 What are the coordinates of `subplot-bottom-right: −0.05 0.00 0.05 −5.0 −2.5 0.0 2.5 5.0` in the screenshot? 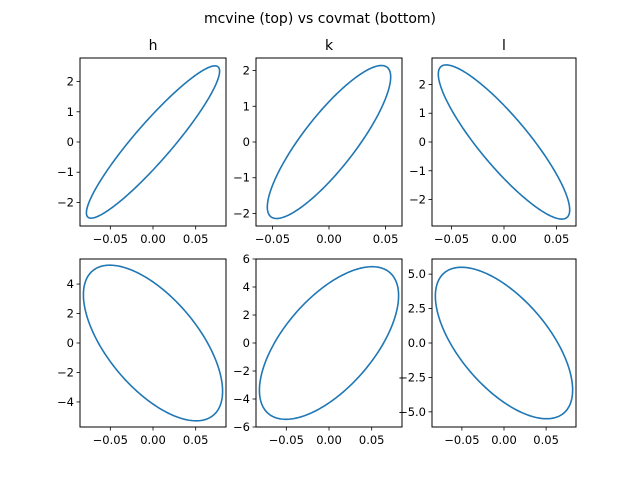 It's located at (487, 352).